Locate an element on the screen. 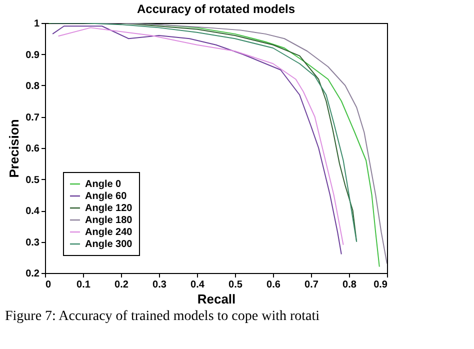 The width and height of the screenshot is (474, 349). y-tick-label: 1 is located at coordinates (37, 24).